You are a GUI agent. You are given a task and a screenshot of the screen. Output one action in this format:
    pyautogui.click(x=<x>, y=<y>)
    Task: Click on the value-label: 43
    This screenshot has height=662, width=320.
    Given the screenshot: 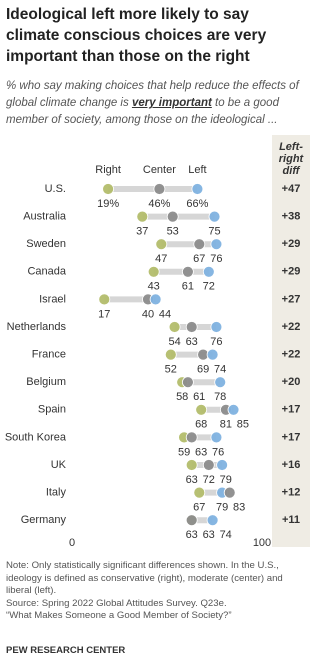 What is the action you would take?
    pyautogui.click(x=154, y=287)
    